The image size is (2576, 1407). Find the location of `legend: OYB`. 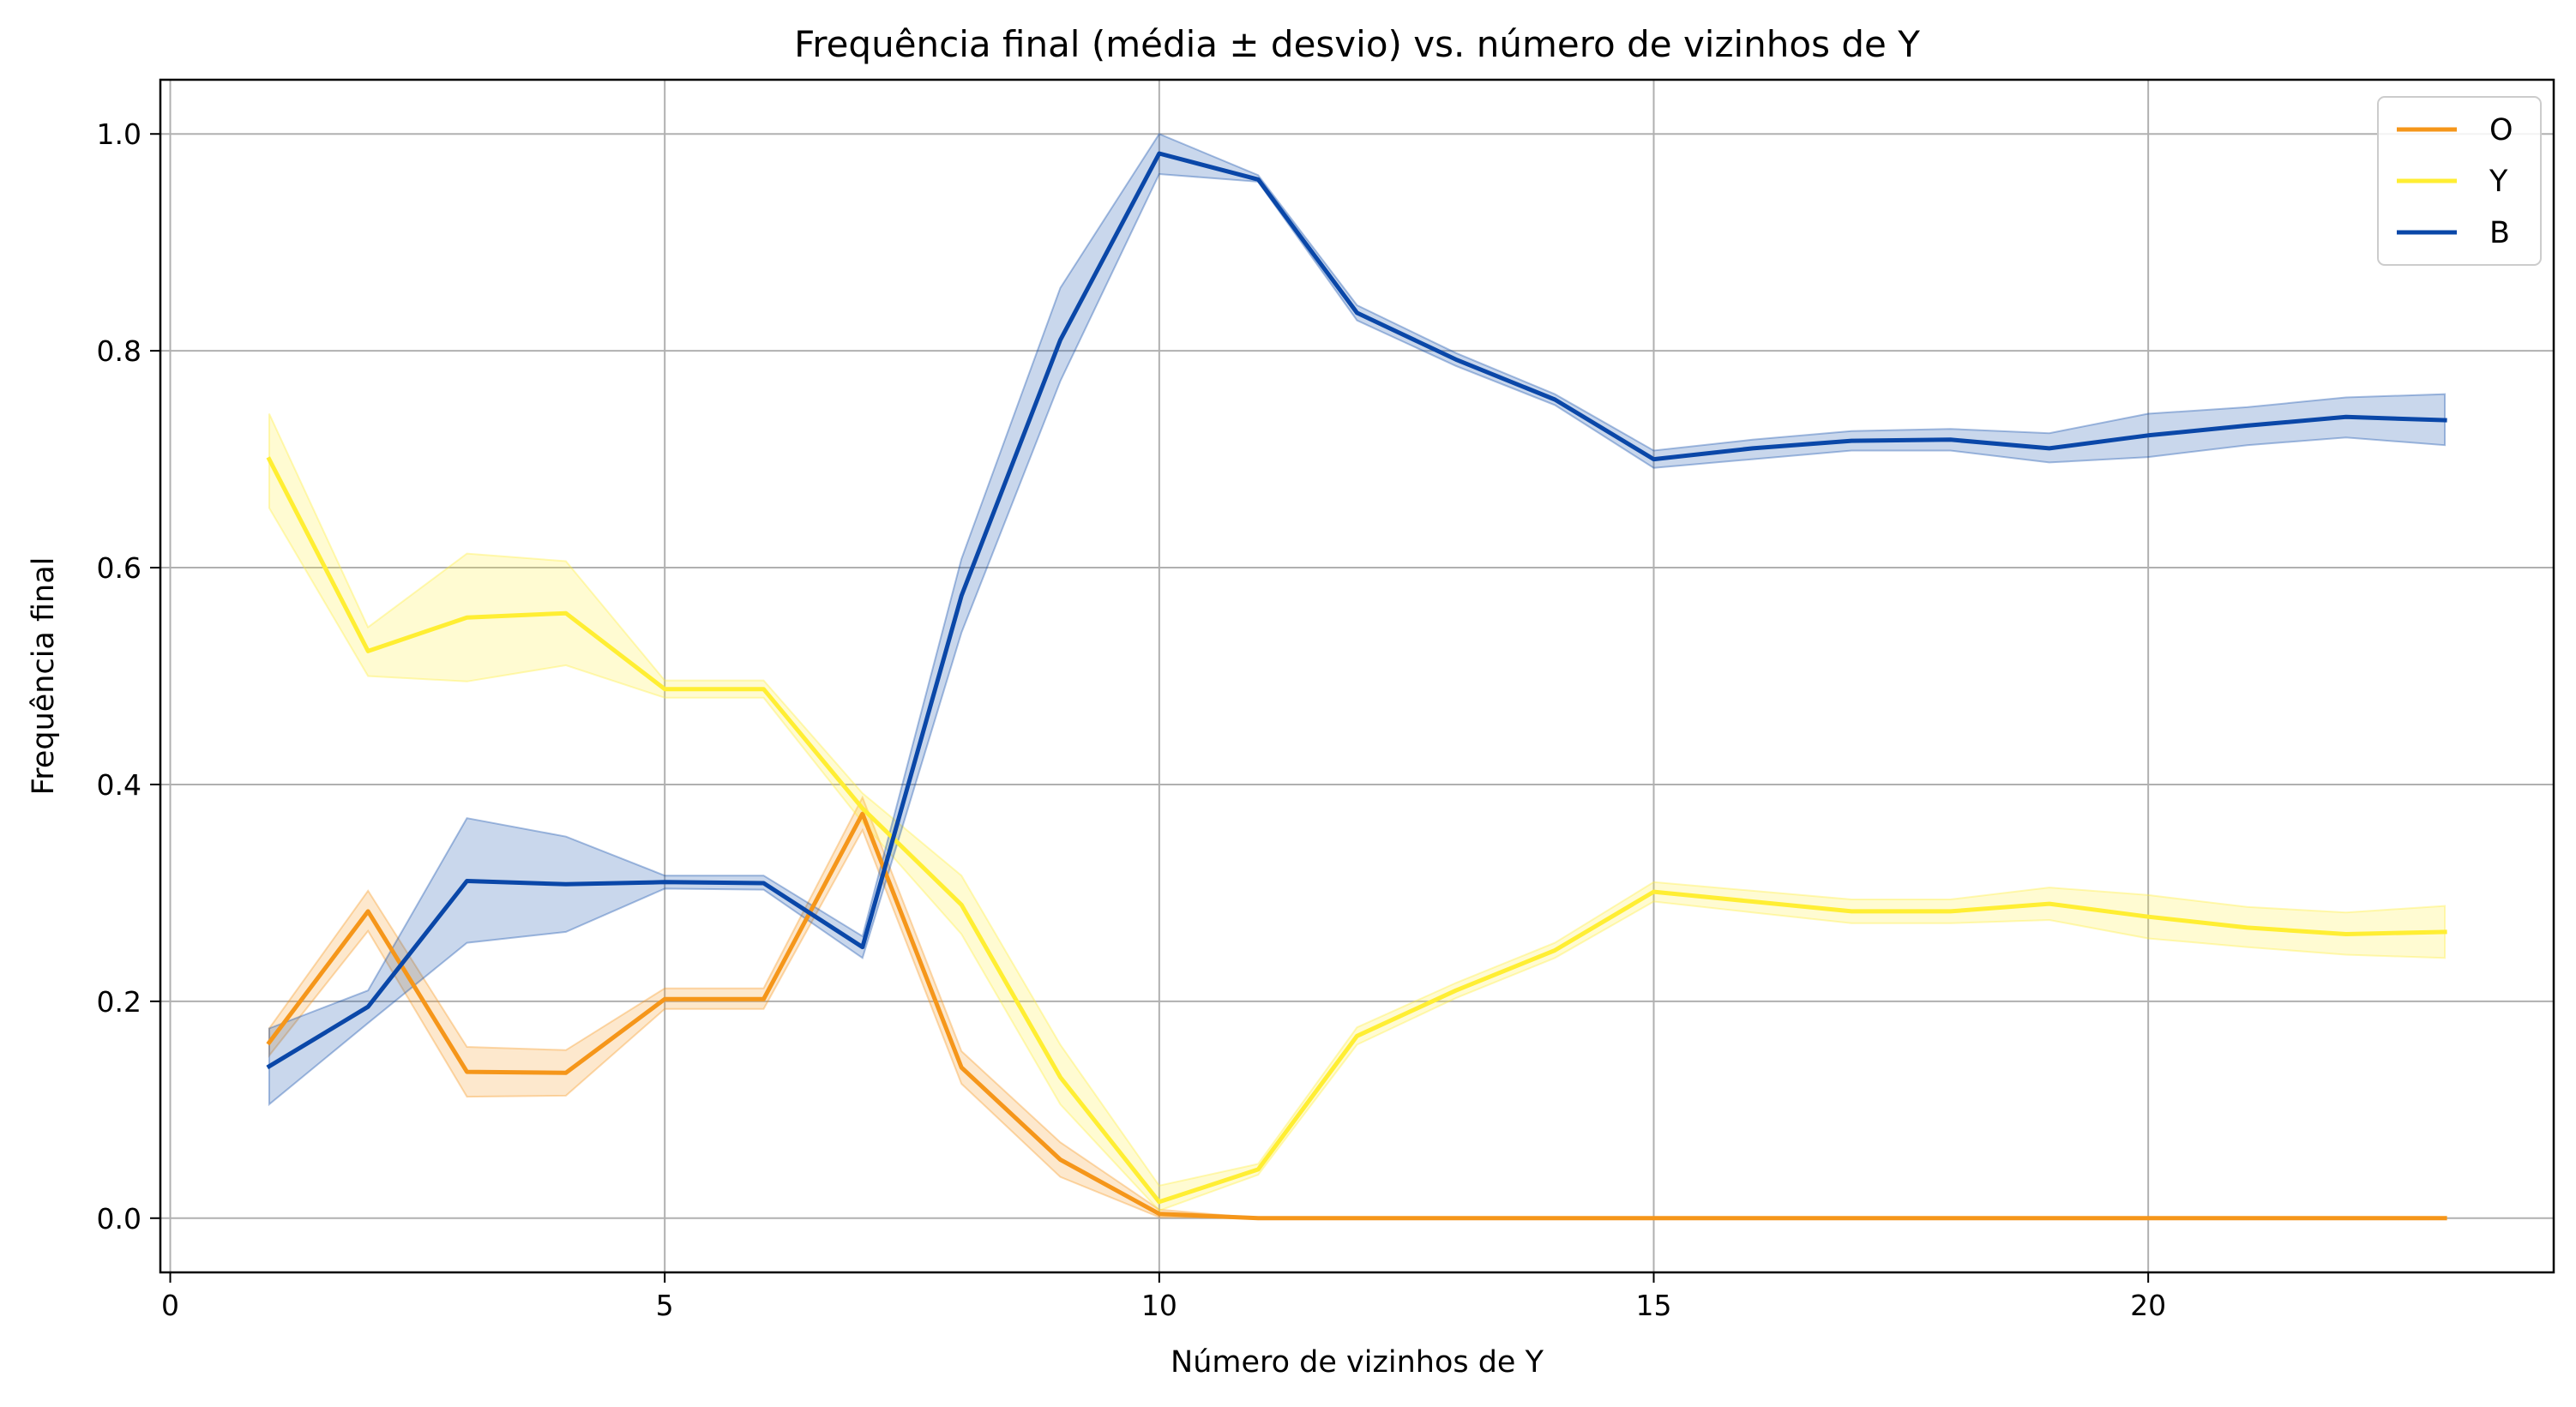

legend: OYB is located at coordinates (2459, 181).